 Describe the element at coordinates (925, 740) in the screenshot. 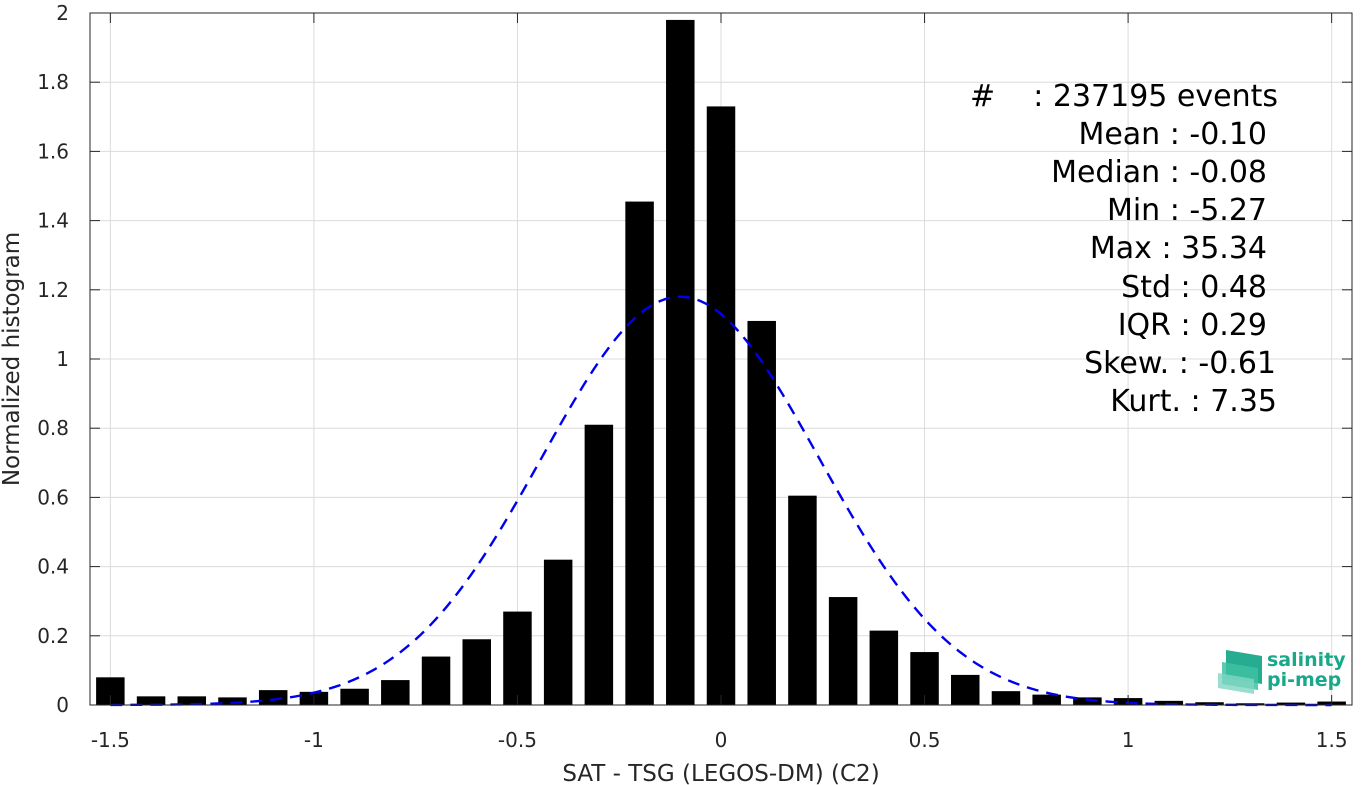

I see `x-tick-label: 0.5` at that location.